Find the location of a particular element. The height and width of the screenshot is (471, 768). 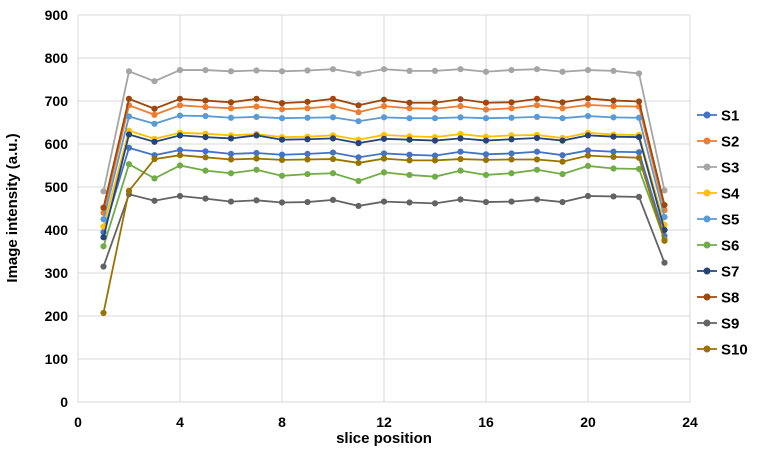

legend-item-S6: S6 is located at coordinates (718, 246).